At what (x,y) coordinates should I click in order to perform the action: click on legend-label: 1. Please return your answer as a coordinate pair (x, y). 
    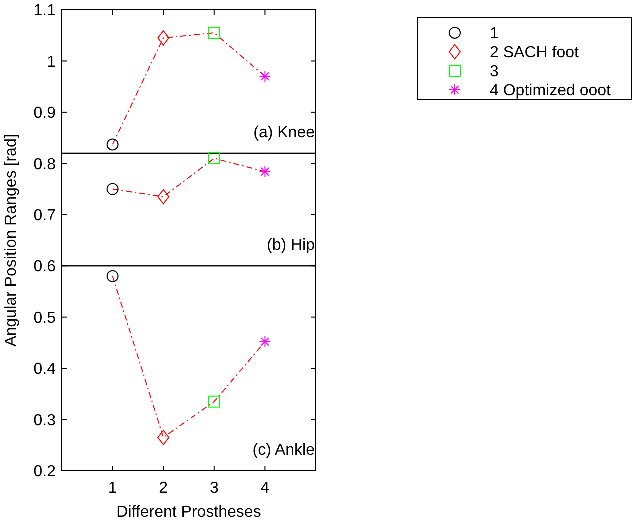
    Looking at the image, I should click on (494, 34).